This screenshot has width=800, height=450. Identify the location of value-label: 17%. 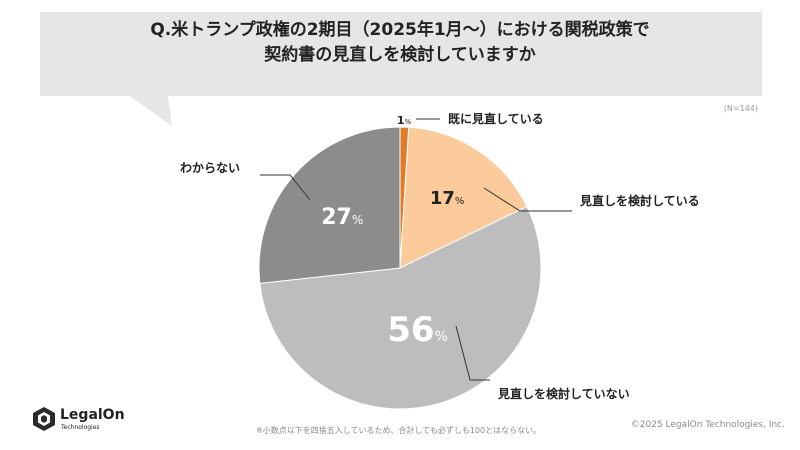
(447, 198).